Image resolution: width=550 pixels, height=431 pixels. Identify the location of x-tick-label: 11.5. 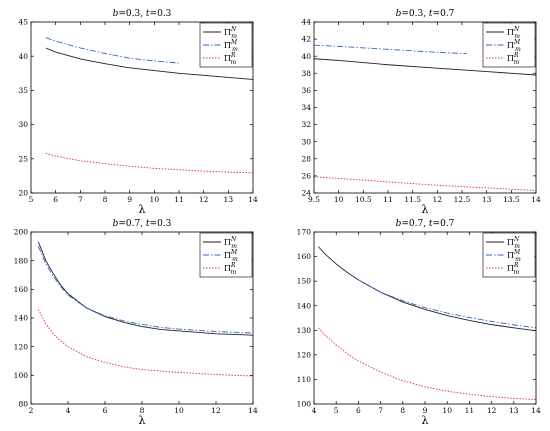
(412, 199).